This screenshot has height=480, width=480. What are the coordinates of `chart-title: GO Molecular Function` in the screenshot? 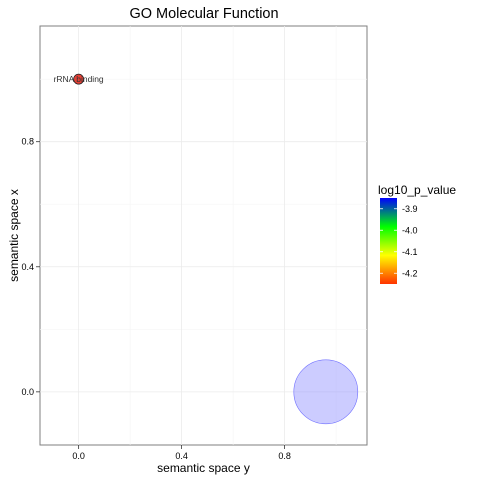 It's located at (203, 14).